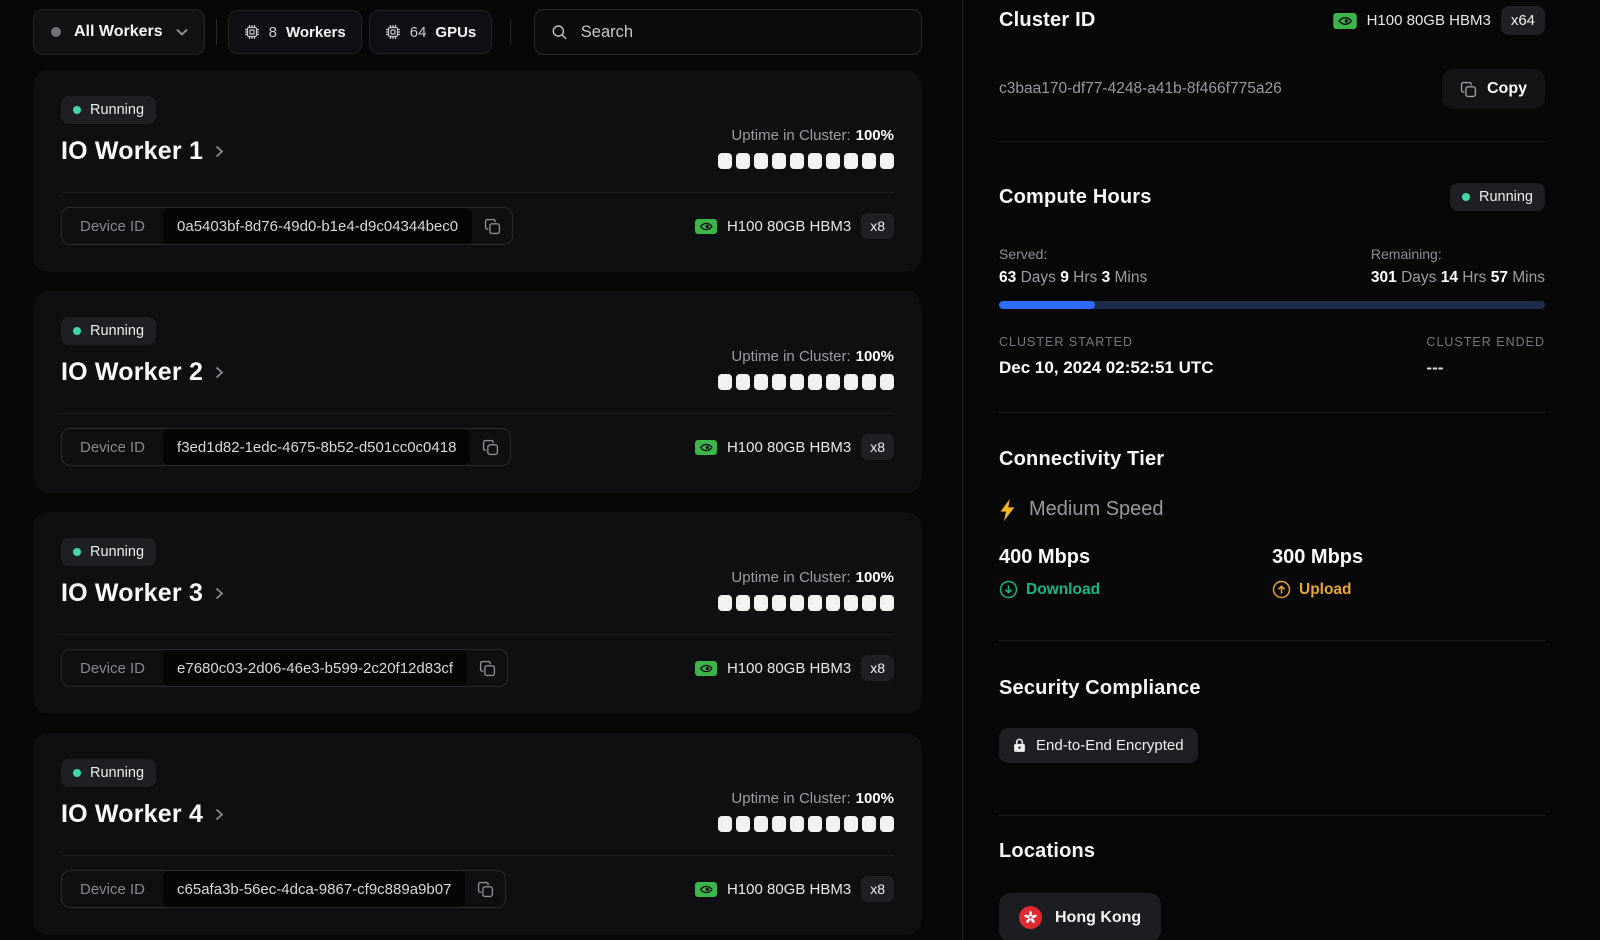 The image size is (1600, 940). What do you see at coordinates (181, 32) in the screenshot?
I see `chevron-down-icon` at bounding box center [181, 32].